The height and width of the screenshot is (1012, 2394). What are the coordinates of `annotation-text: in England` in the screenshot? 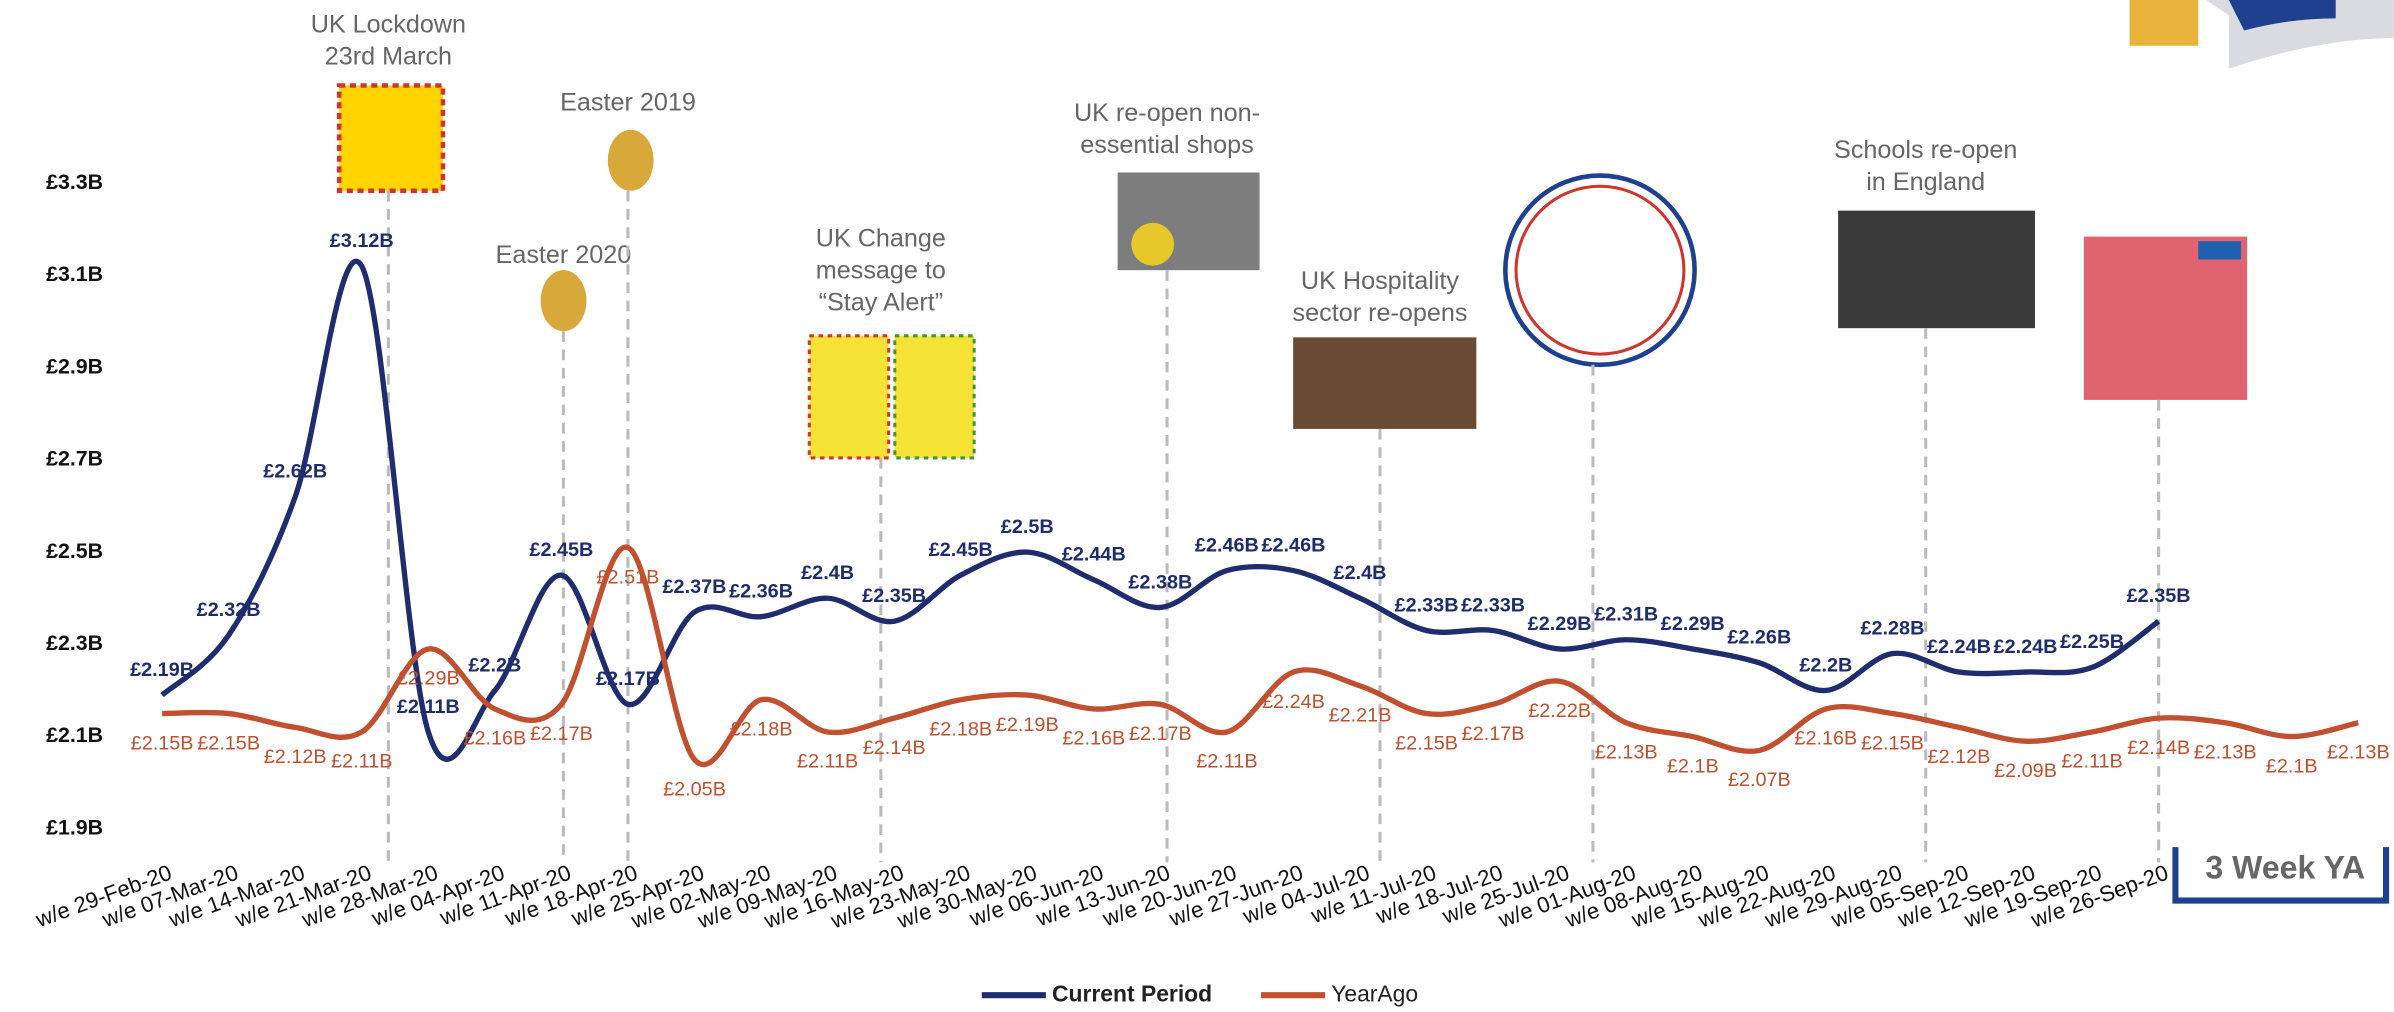 It's located at (1925, 182).